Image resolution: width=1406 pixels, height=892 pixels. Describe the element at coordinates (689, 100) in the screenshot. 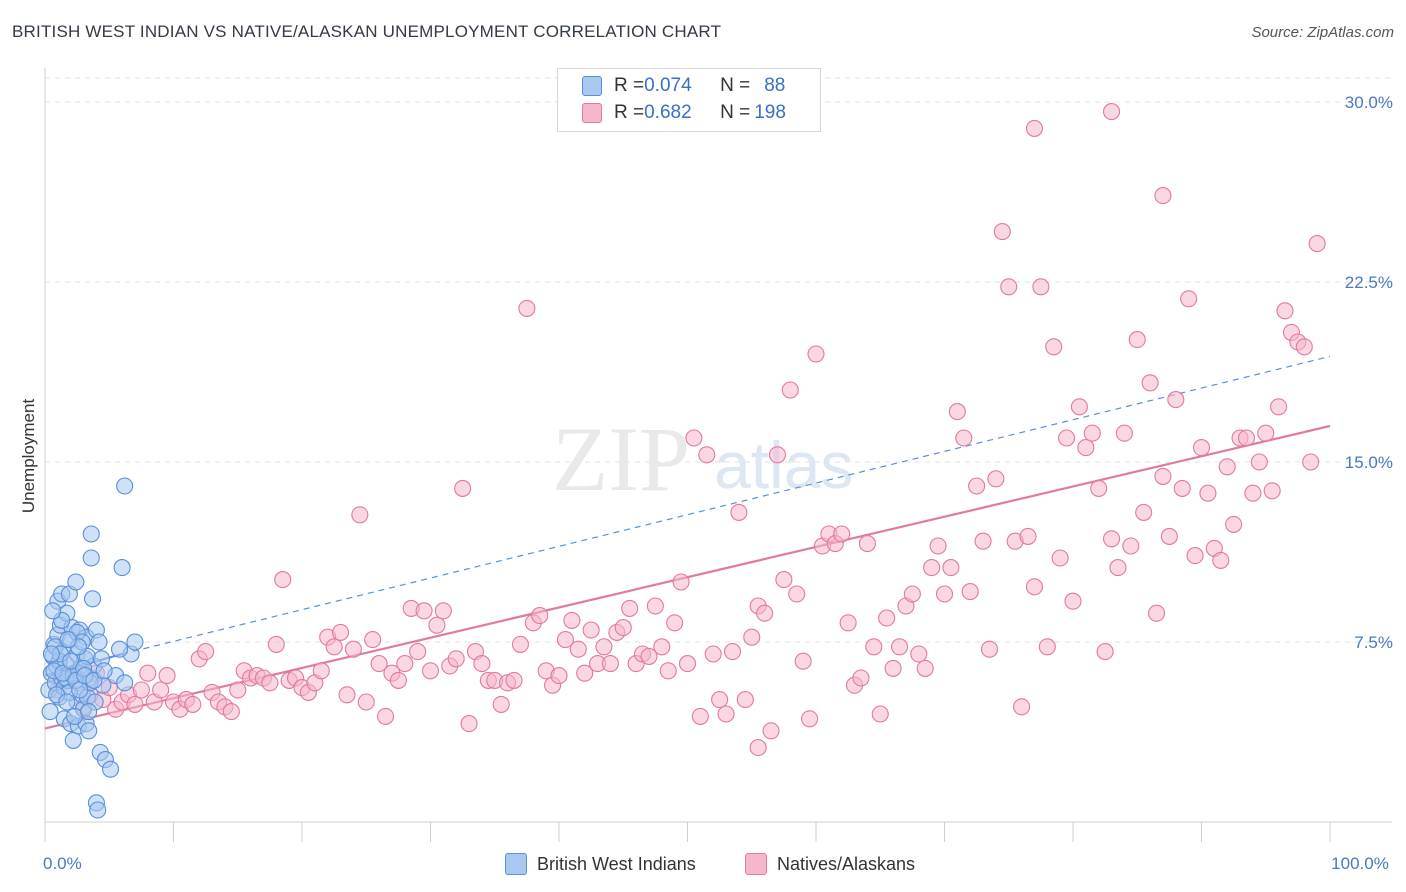

I see `correlation-legend: R = 0.074 N = 88 R = 0.682 N = 198` at that location.